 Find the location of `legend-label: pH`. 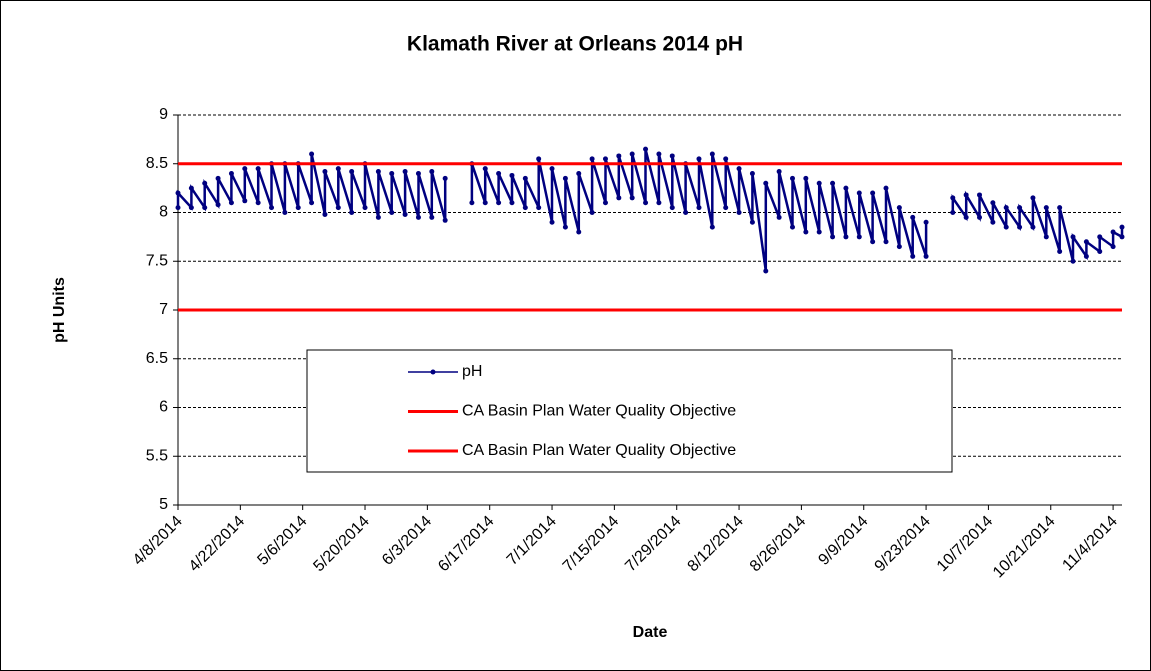

legend-label: pH is located at coordinates (472, 371).